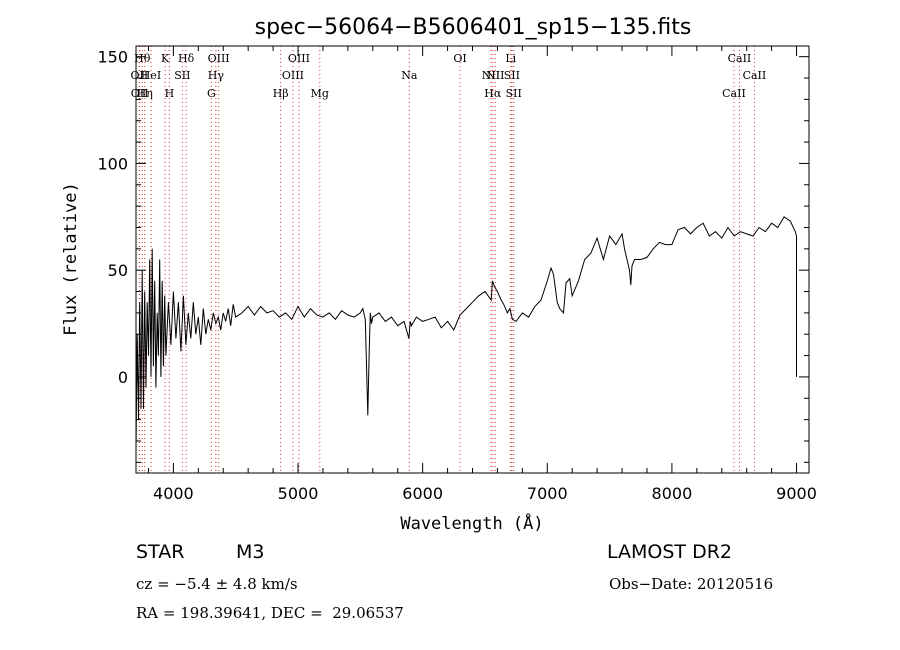  I want to click on x-tick-label: 5000, so click(298, 493).